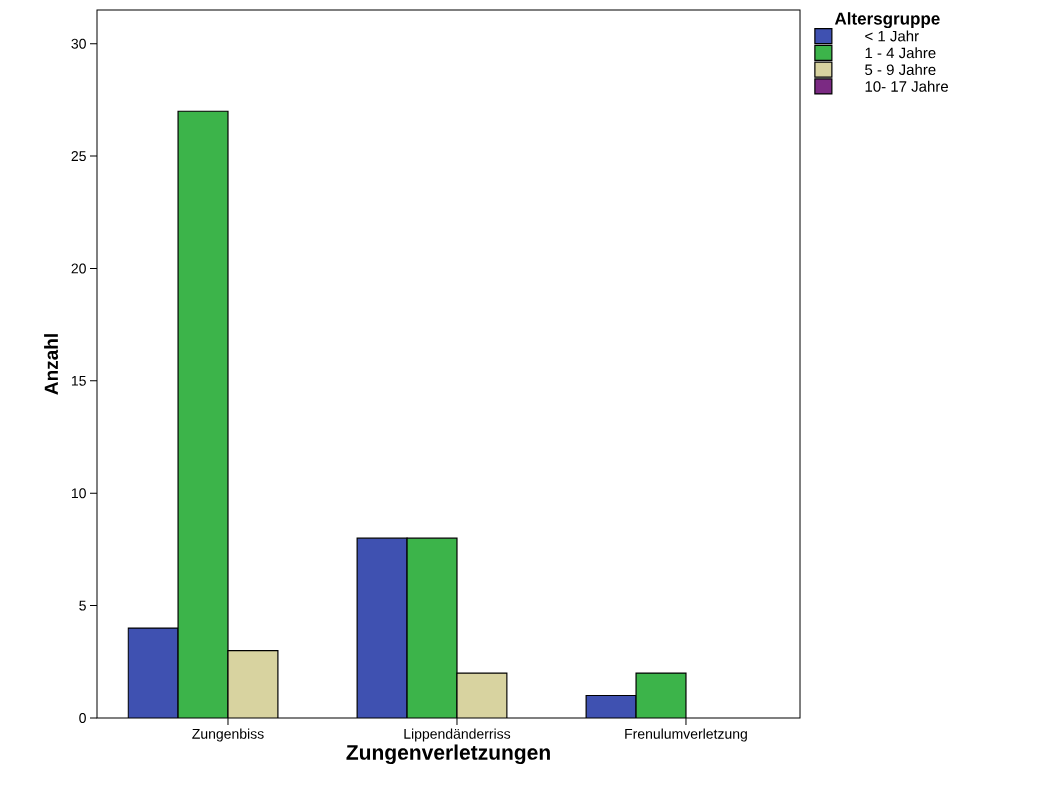 This screenshot has width=1040, height=800. What do you see at coordinates (78, 156) in the screenshot?
I see `y-tick-label: 25` at bounding box center [78, 156].